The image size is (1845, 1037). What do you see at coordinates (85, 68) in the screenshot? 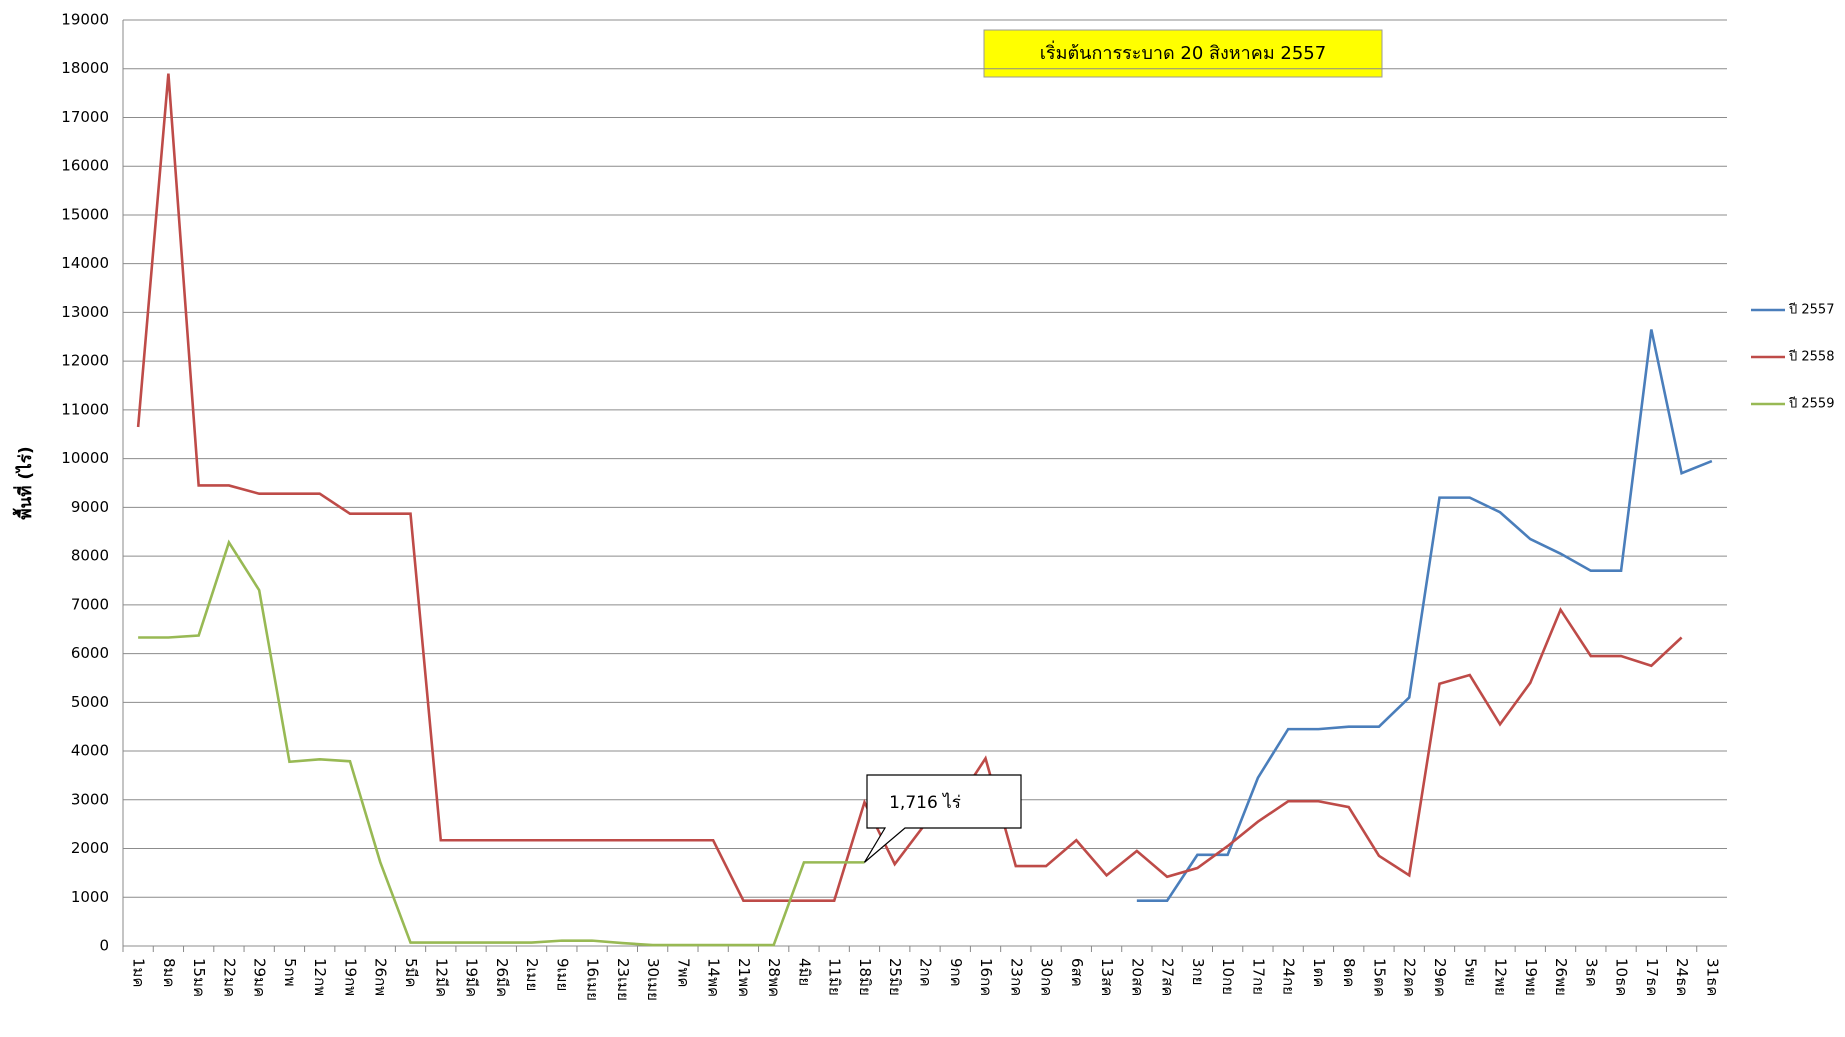
I see `y-tick-label: 18000` at bounding box center [85, 68].